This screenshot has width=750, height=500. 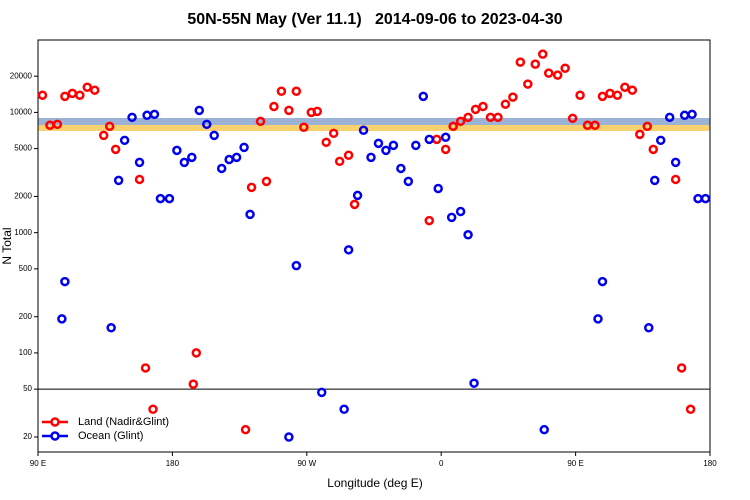 What do you see at coordinates (306, 463) in the screenshot?
I see `x-tick-label: 90 W` at bounding box center [306, 463].